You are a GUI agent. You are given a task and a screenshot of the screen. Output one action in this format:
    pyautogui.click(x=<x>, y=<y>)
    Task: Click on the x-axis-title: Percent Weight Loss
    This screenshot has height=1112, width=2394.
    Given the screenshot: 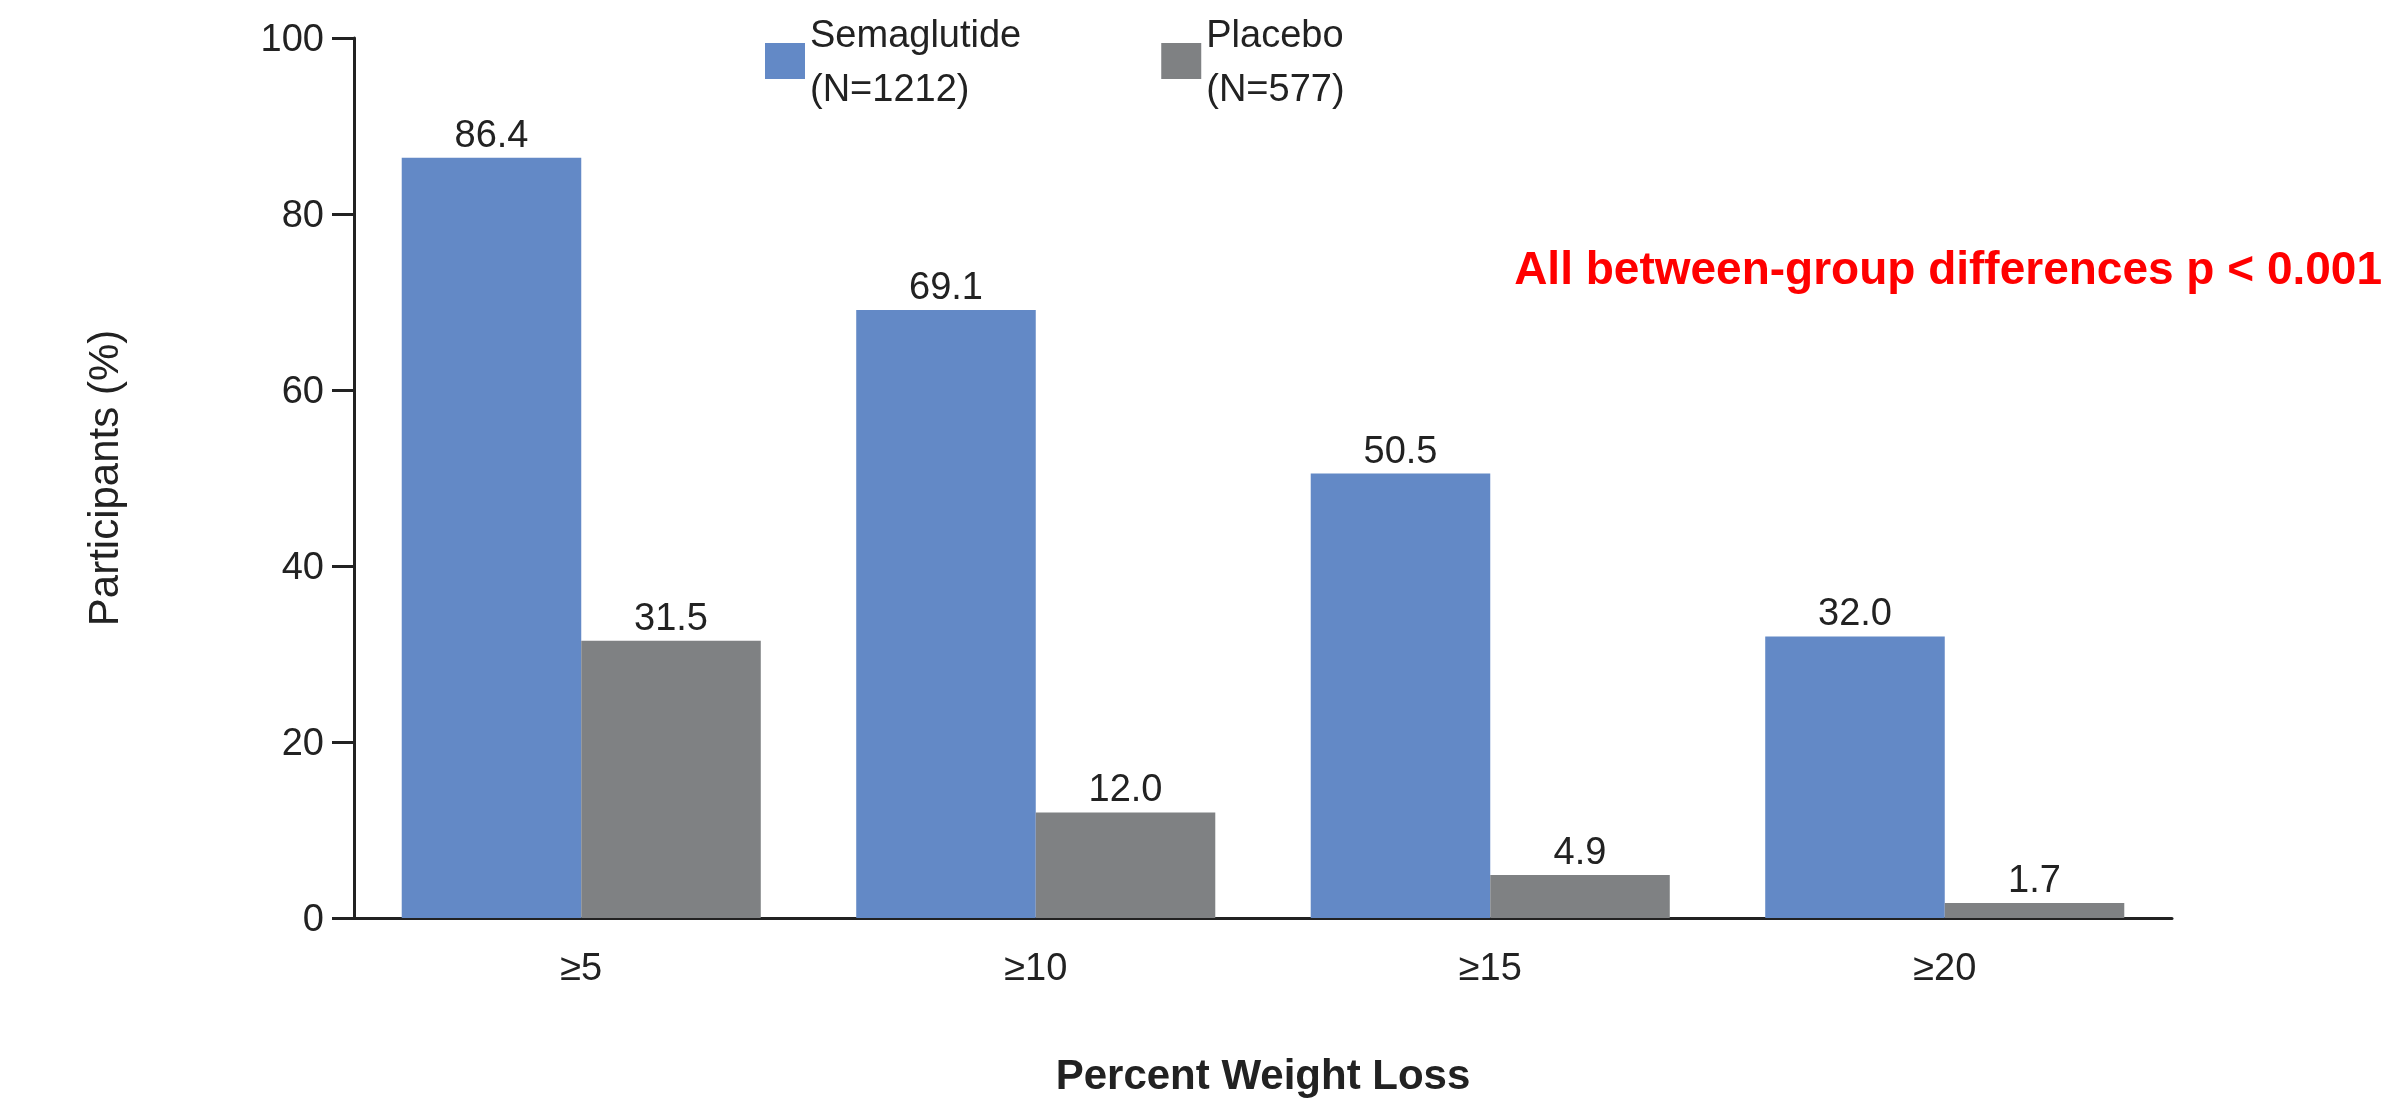 What is the action you would take?
    pyautogui.click(x=1263, y=1074)
    